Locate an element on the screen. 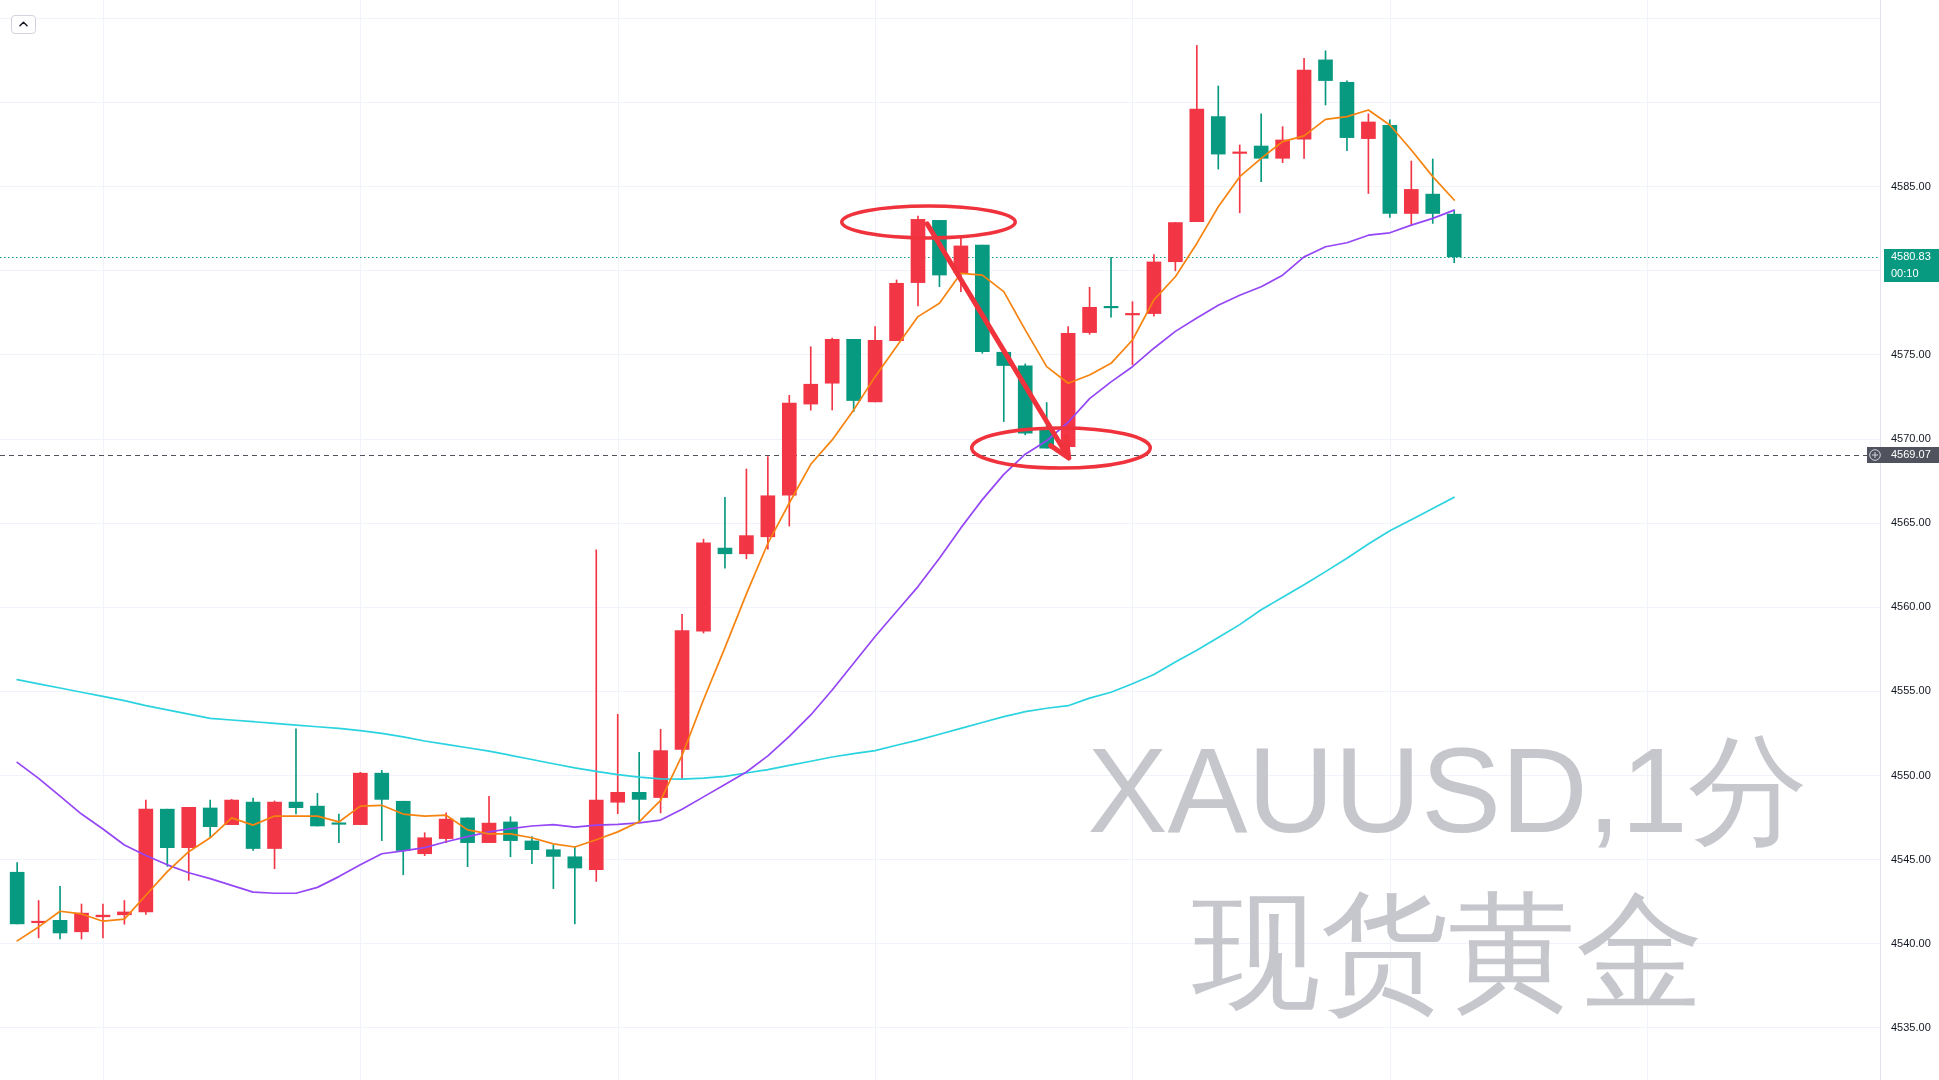  y-tick-label: 4585.00 is located at coordinates (1911, 185).